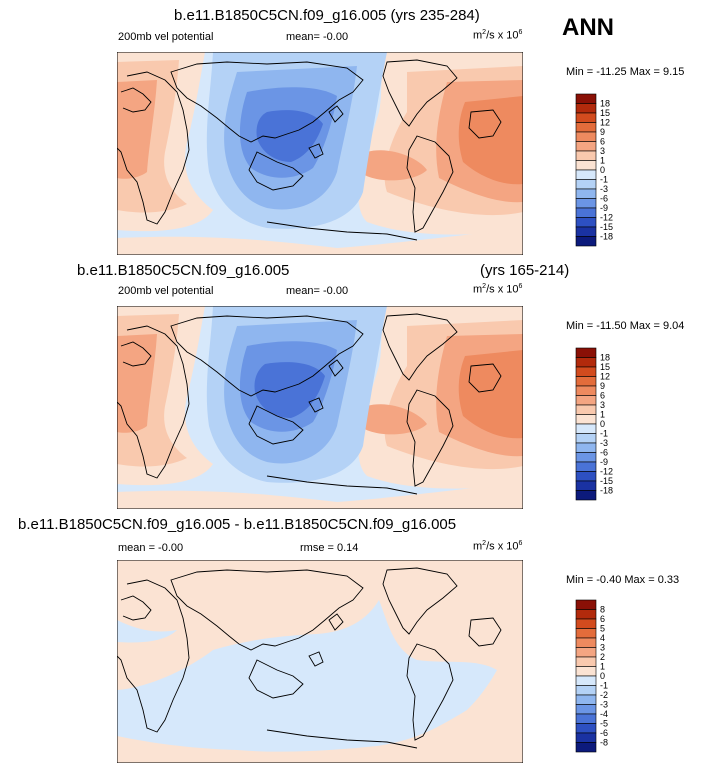 This screenshot has height=772, width=703. What do you see at coordinates (329, 548) in the screenshot?
I see `panel3-rmse-label: rmse = 0.14` at bounding box center [329, 548].